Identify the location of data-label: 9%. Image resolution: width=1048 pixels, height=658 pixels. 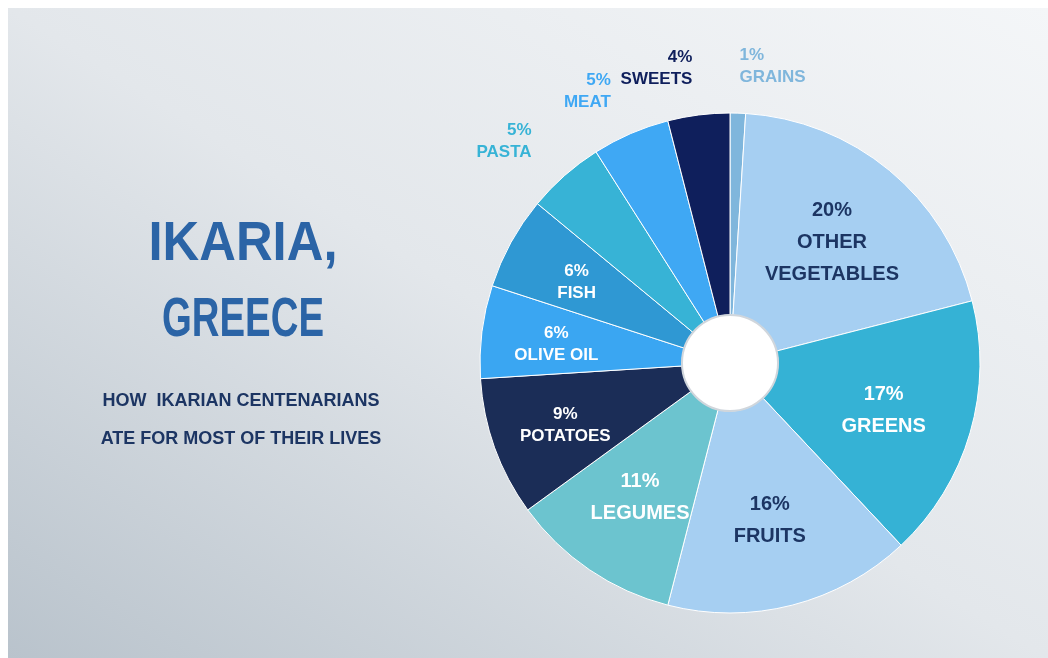
(565, 414).